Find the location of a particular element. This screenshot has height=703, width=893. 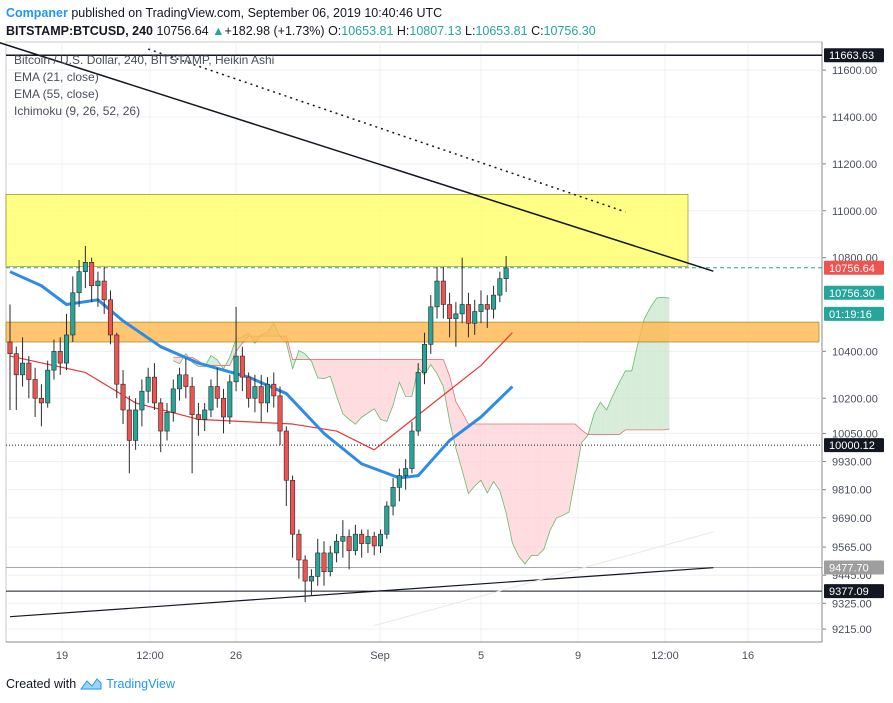

tradingview-logo-icon is located at coordinates (91, 684).